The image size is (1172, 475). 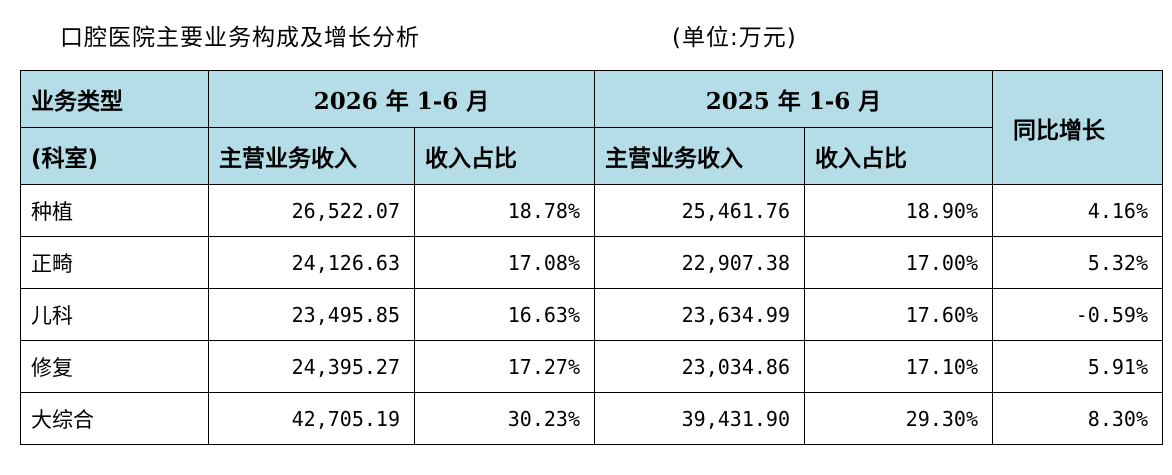 I want to click on header-row-2: (科室) 主营业务收入 收入占比 主营业务收入 收入占比, so click(x=591, y=156).